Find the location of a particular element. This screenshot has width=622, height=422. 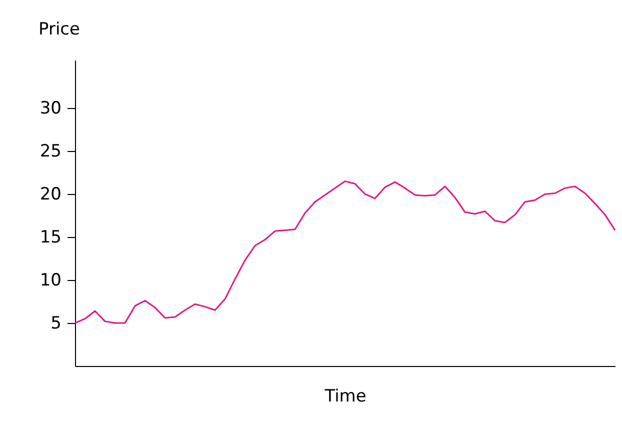

y-tick-label: 25 is located at coordinates (51, 152).